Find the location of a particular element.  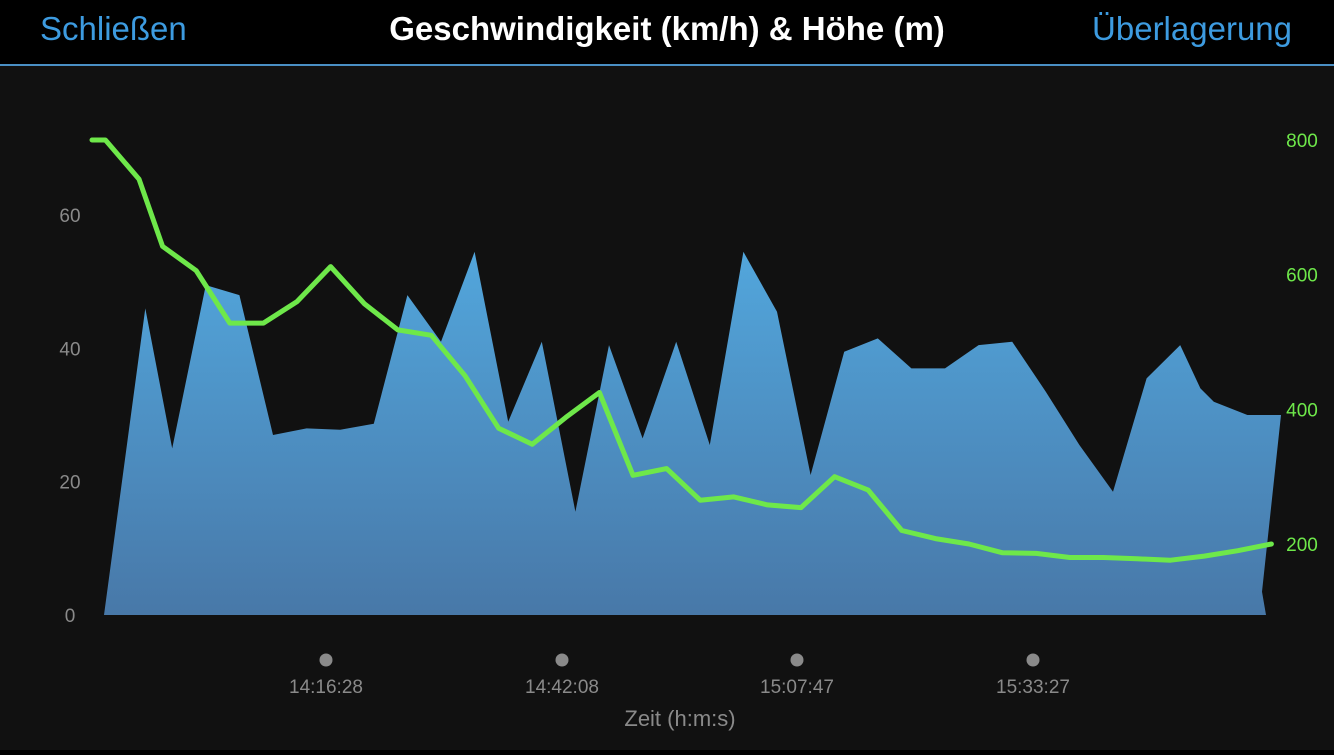

y-left-tick-label: 0 is located at coordinates (70, 616).